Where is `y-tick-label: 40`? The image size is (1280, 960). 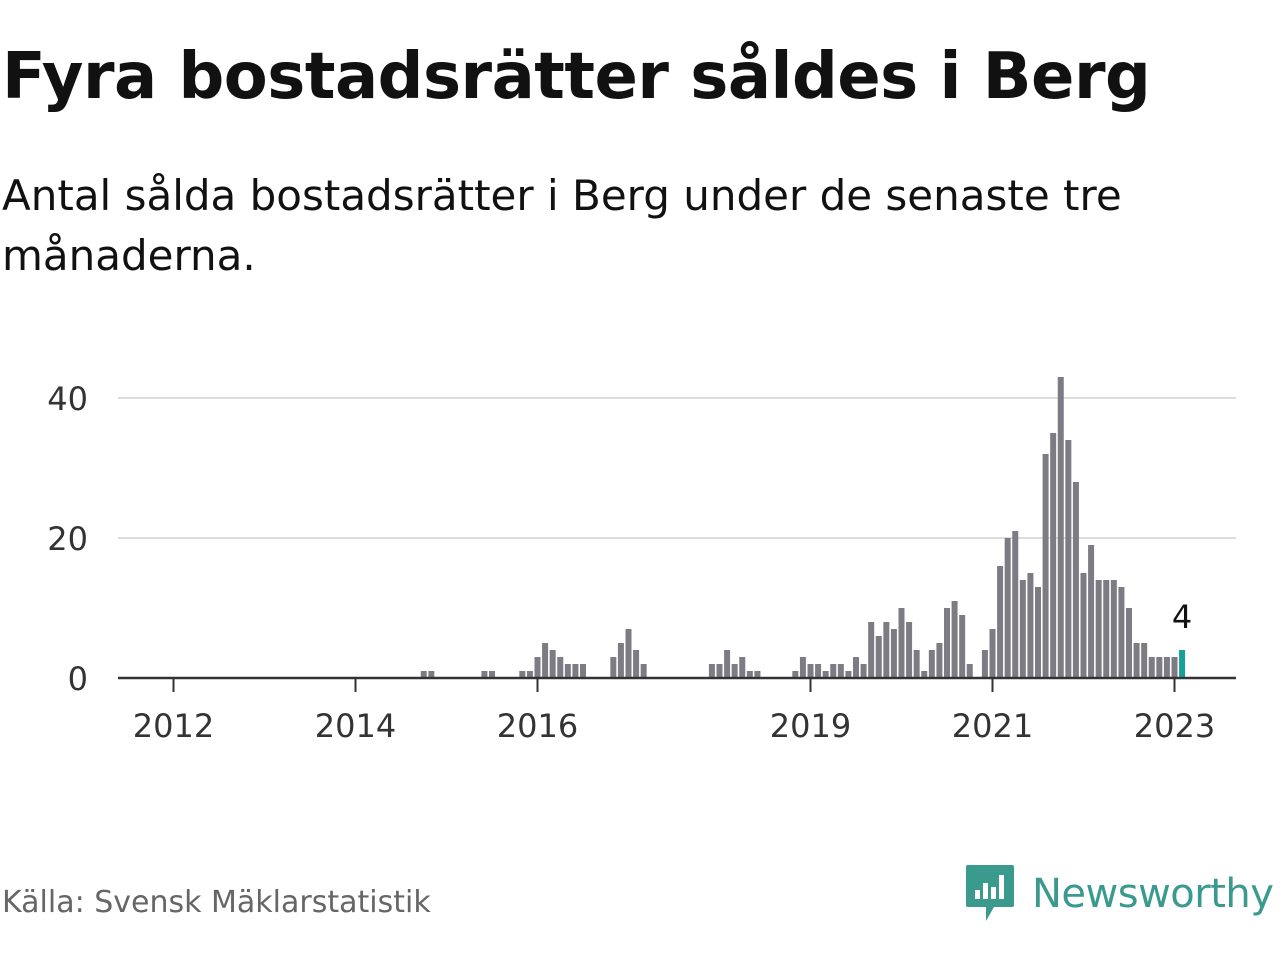 y-tick-label: 40 is located at coordinates (67, 399).